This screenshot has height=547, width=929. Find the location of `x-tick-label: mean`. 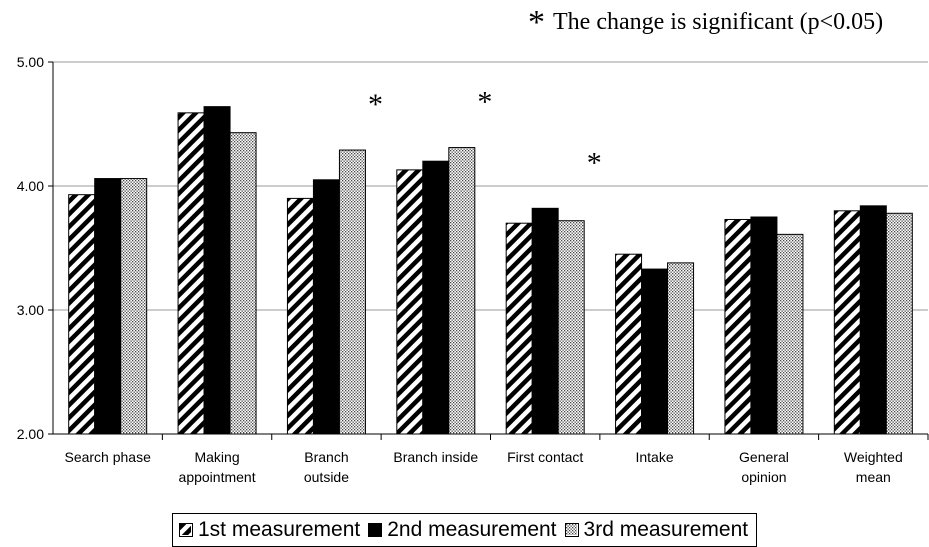

x-tick-label: mean is located at coordinates (873, 477).